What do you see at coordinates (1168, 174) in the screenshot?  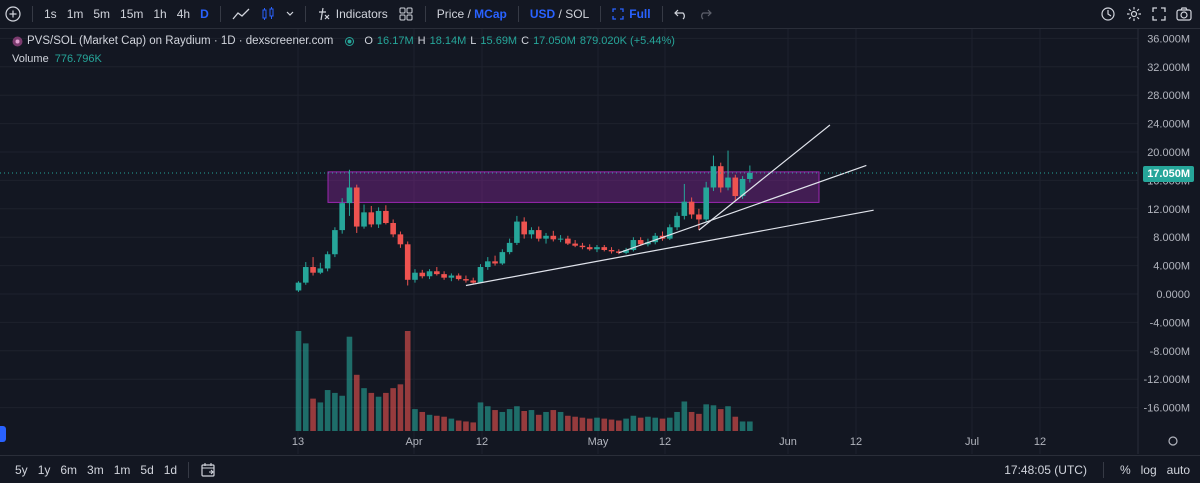 I see `last-price-label: 17.050M` at bounding box center [1168, 174].